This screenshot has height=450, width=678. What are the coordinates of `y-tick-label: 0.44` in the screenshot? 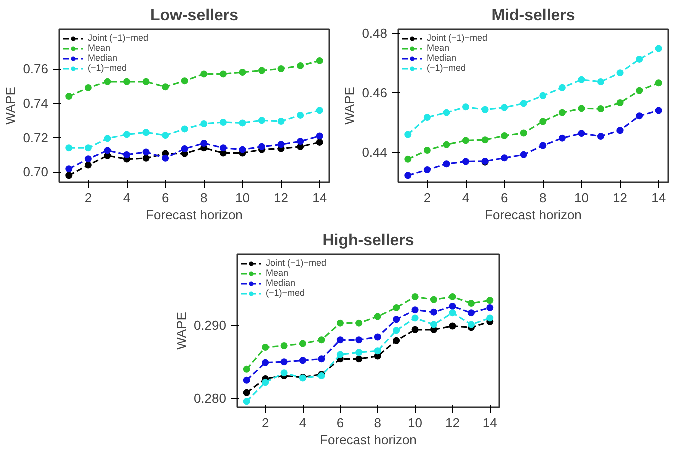 It's located at (375, 152).